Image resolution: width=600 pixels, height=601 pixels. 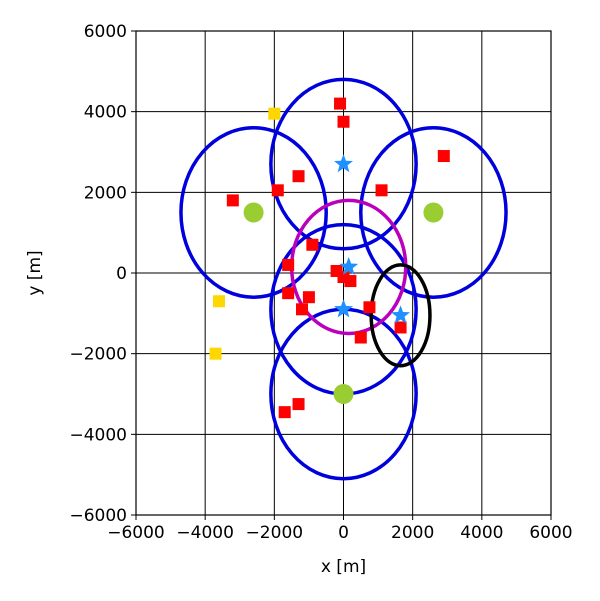 What do you see at coordinates (98, 355) in the screenshot?
I see `y-tick-label: −2000` at bounding box center [98, 355].